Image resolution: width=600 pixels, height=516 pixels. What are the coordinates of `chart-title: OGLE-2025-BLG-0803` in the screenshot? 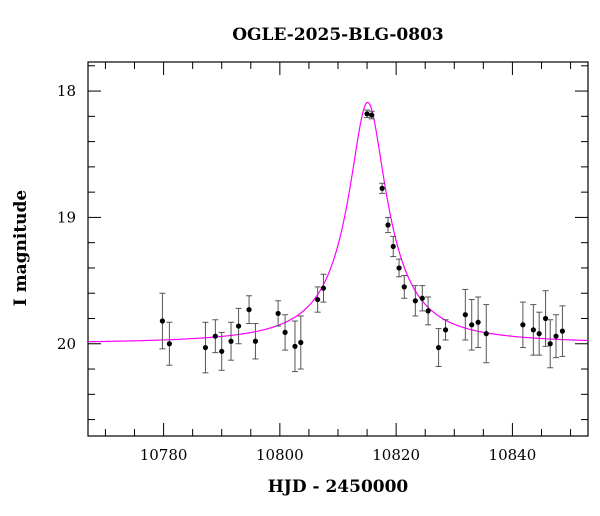 It's located at (338, 35).